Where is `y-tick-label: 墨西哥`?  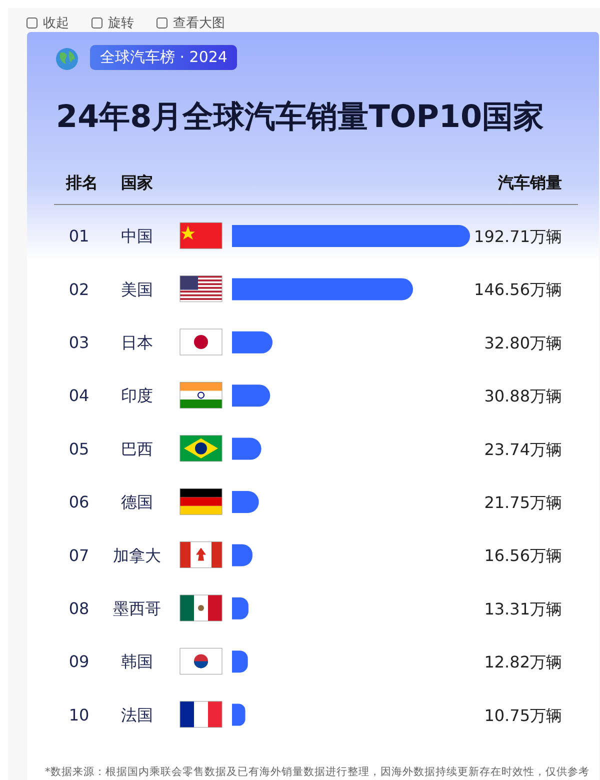 y-tick-label: 墨西哥 is located at coordinates (137, 608).